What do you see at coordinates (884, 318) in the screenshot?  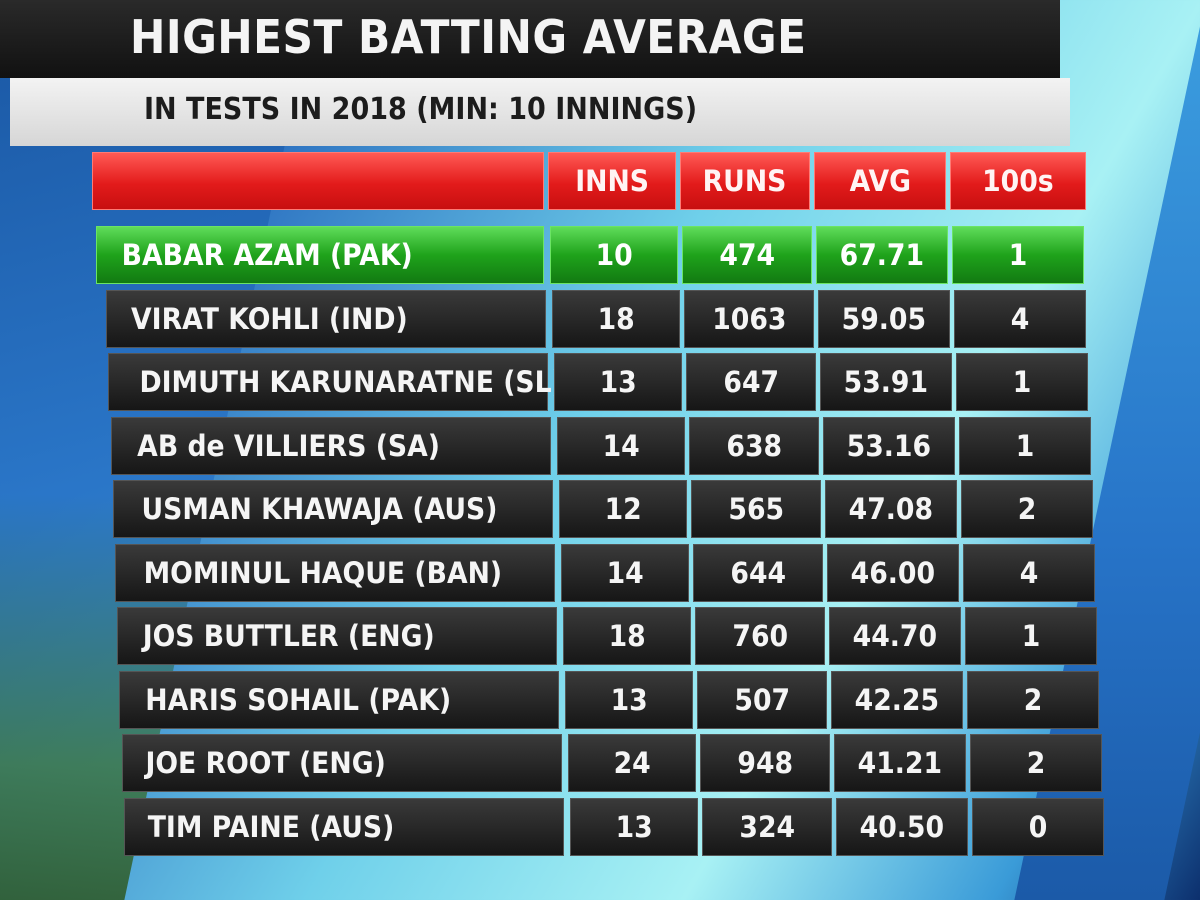 I see `average-value: 59.05` at bounding box center [884, 318].